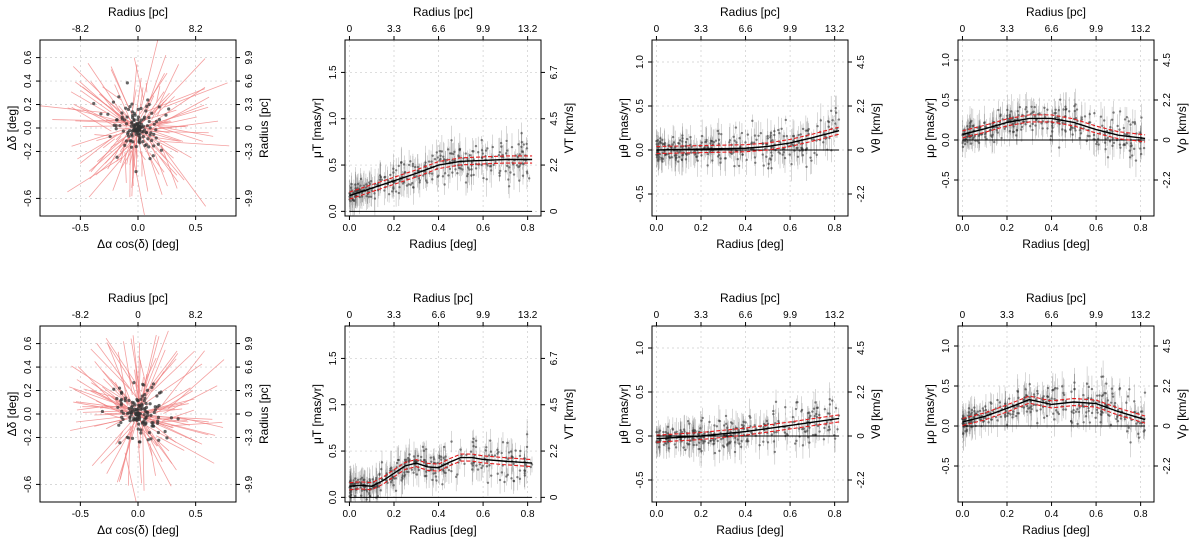 The height and width of the screenshot is (540, 1200). Describe the element at coordinates (249, 81) in the screenshot. I see `right-tick-label: 6.6` at that location.